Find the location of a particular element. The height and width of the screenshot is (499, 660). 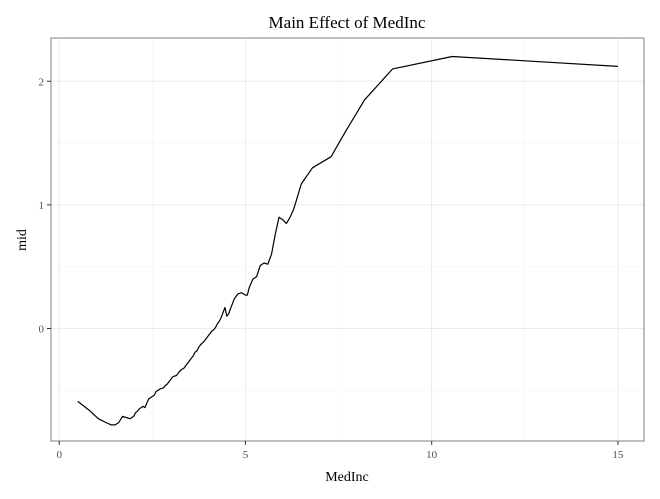

y-tick-label: 2 is located at coordinates (42, 82).